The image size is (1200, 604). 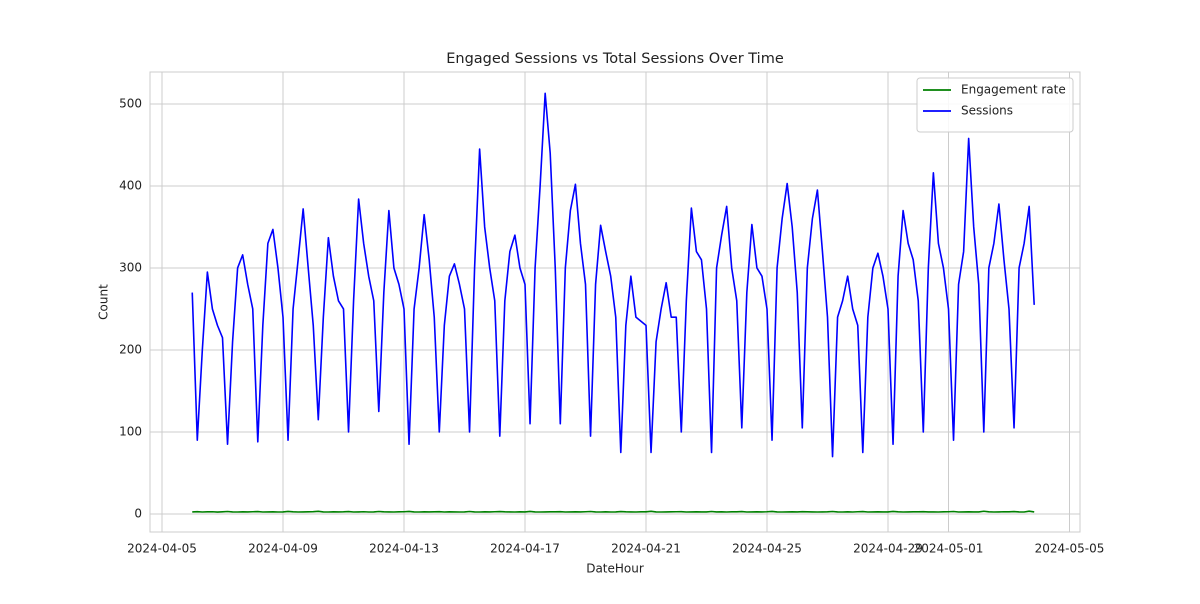 What do you see at coordinates (646, 549) in the screenshot?
I see `x-tick-label: 2024-04-21` at bounding box center [646, 549].